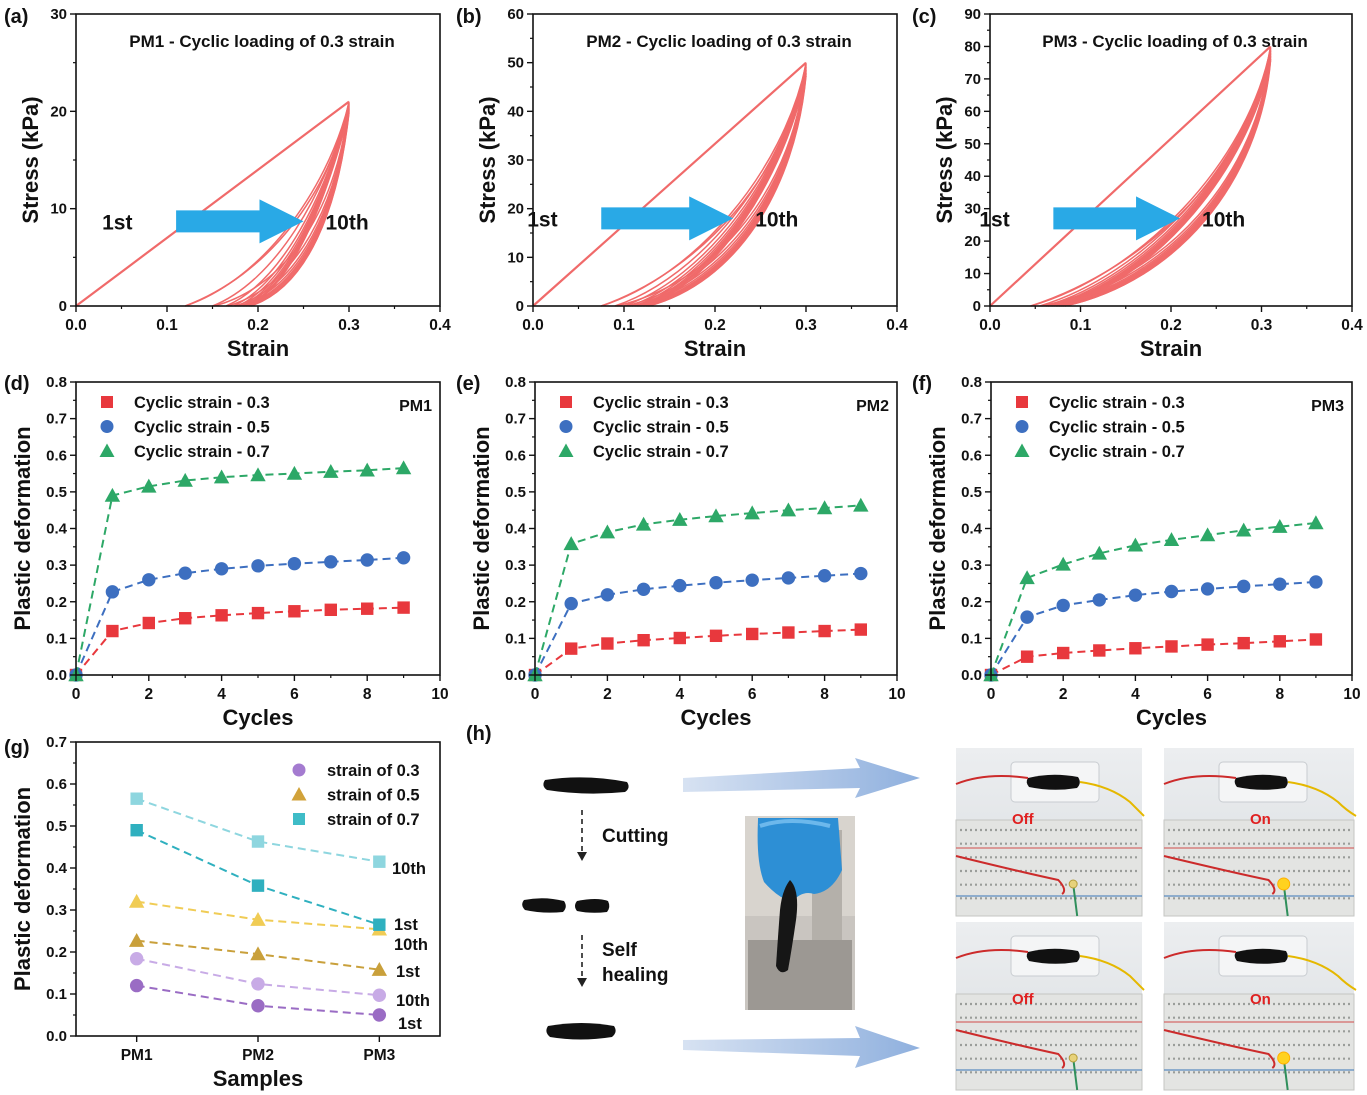  I want to click on sample-intact, so click(586, 785).